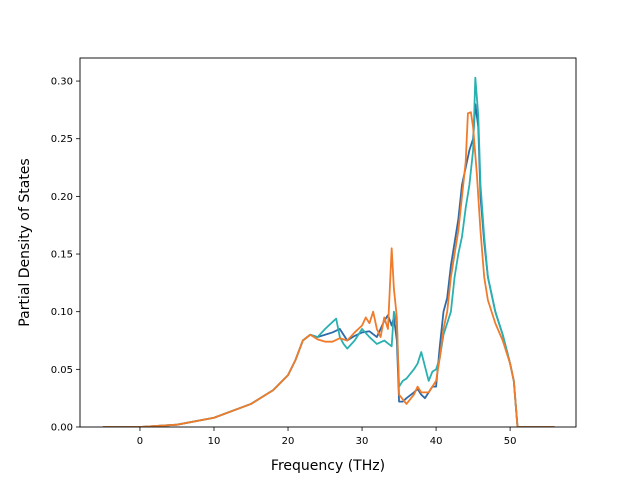  Describe the element at coordinates (362, 441) in the screenshot. I see `x-tick-label: 30` at that location.